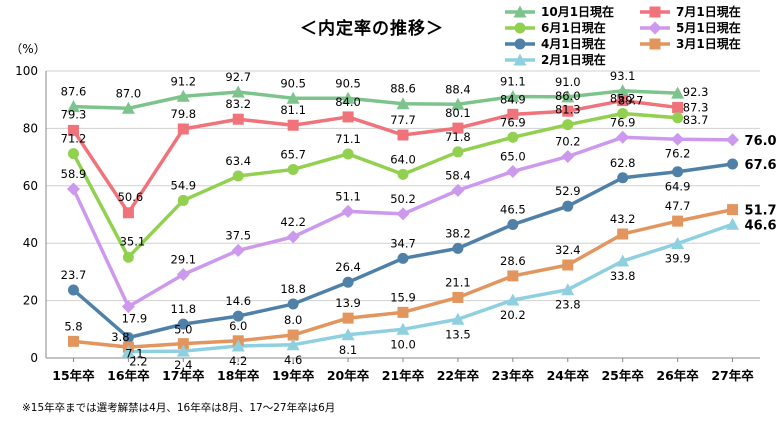 Image resolution: width=780 pixels, height=423 pixels. What do you see at coordinates (677, 375) in the screenshot?
I see `x-tick-label: 26年卒` at bounding box center [677, 375].